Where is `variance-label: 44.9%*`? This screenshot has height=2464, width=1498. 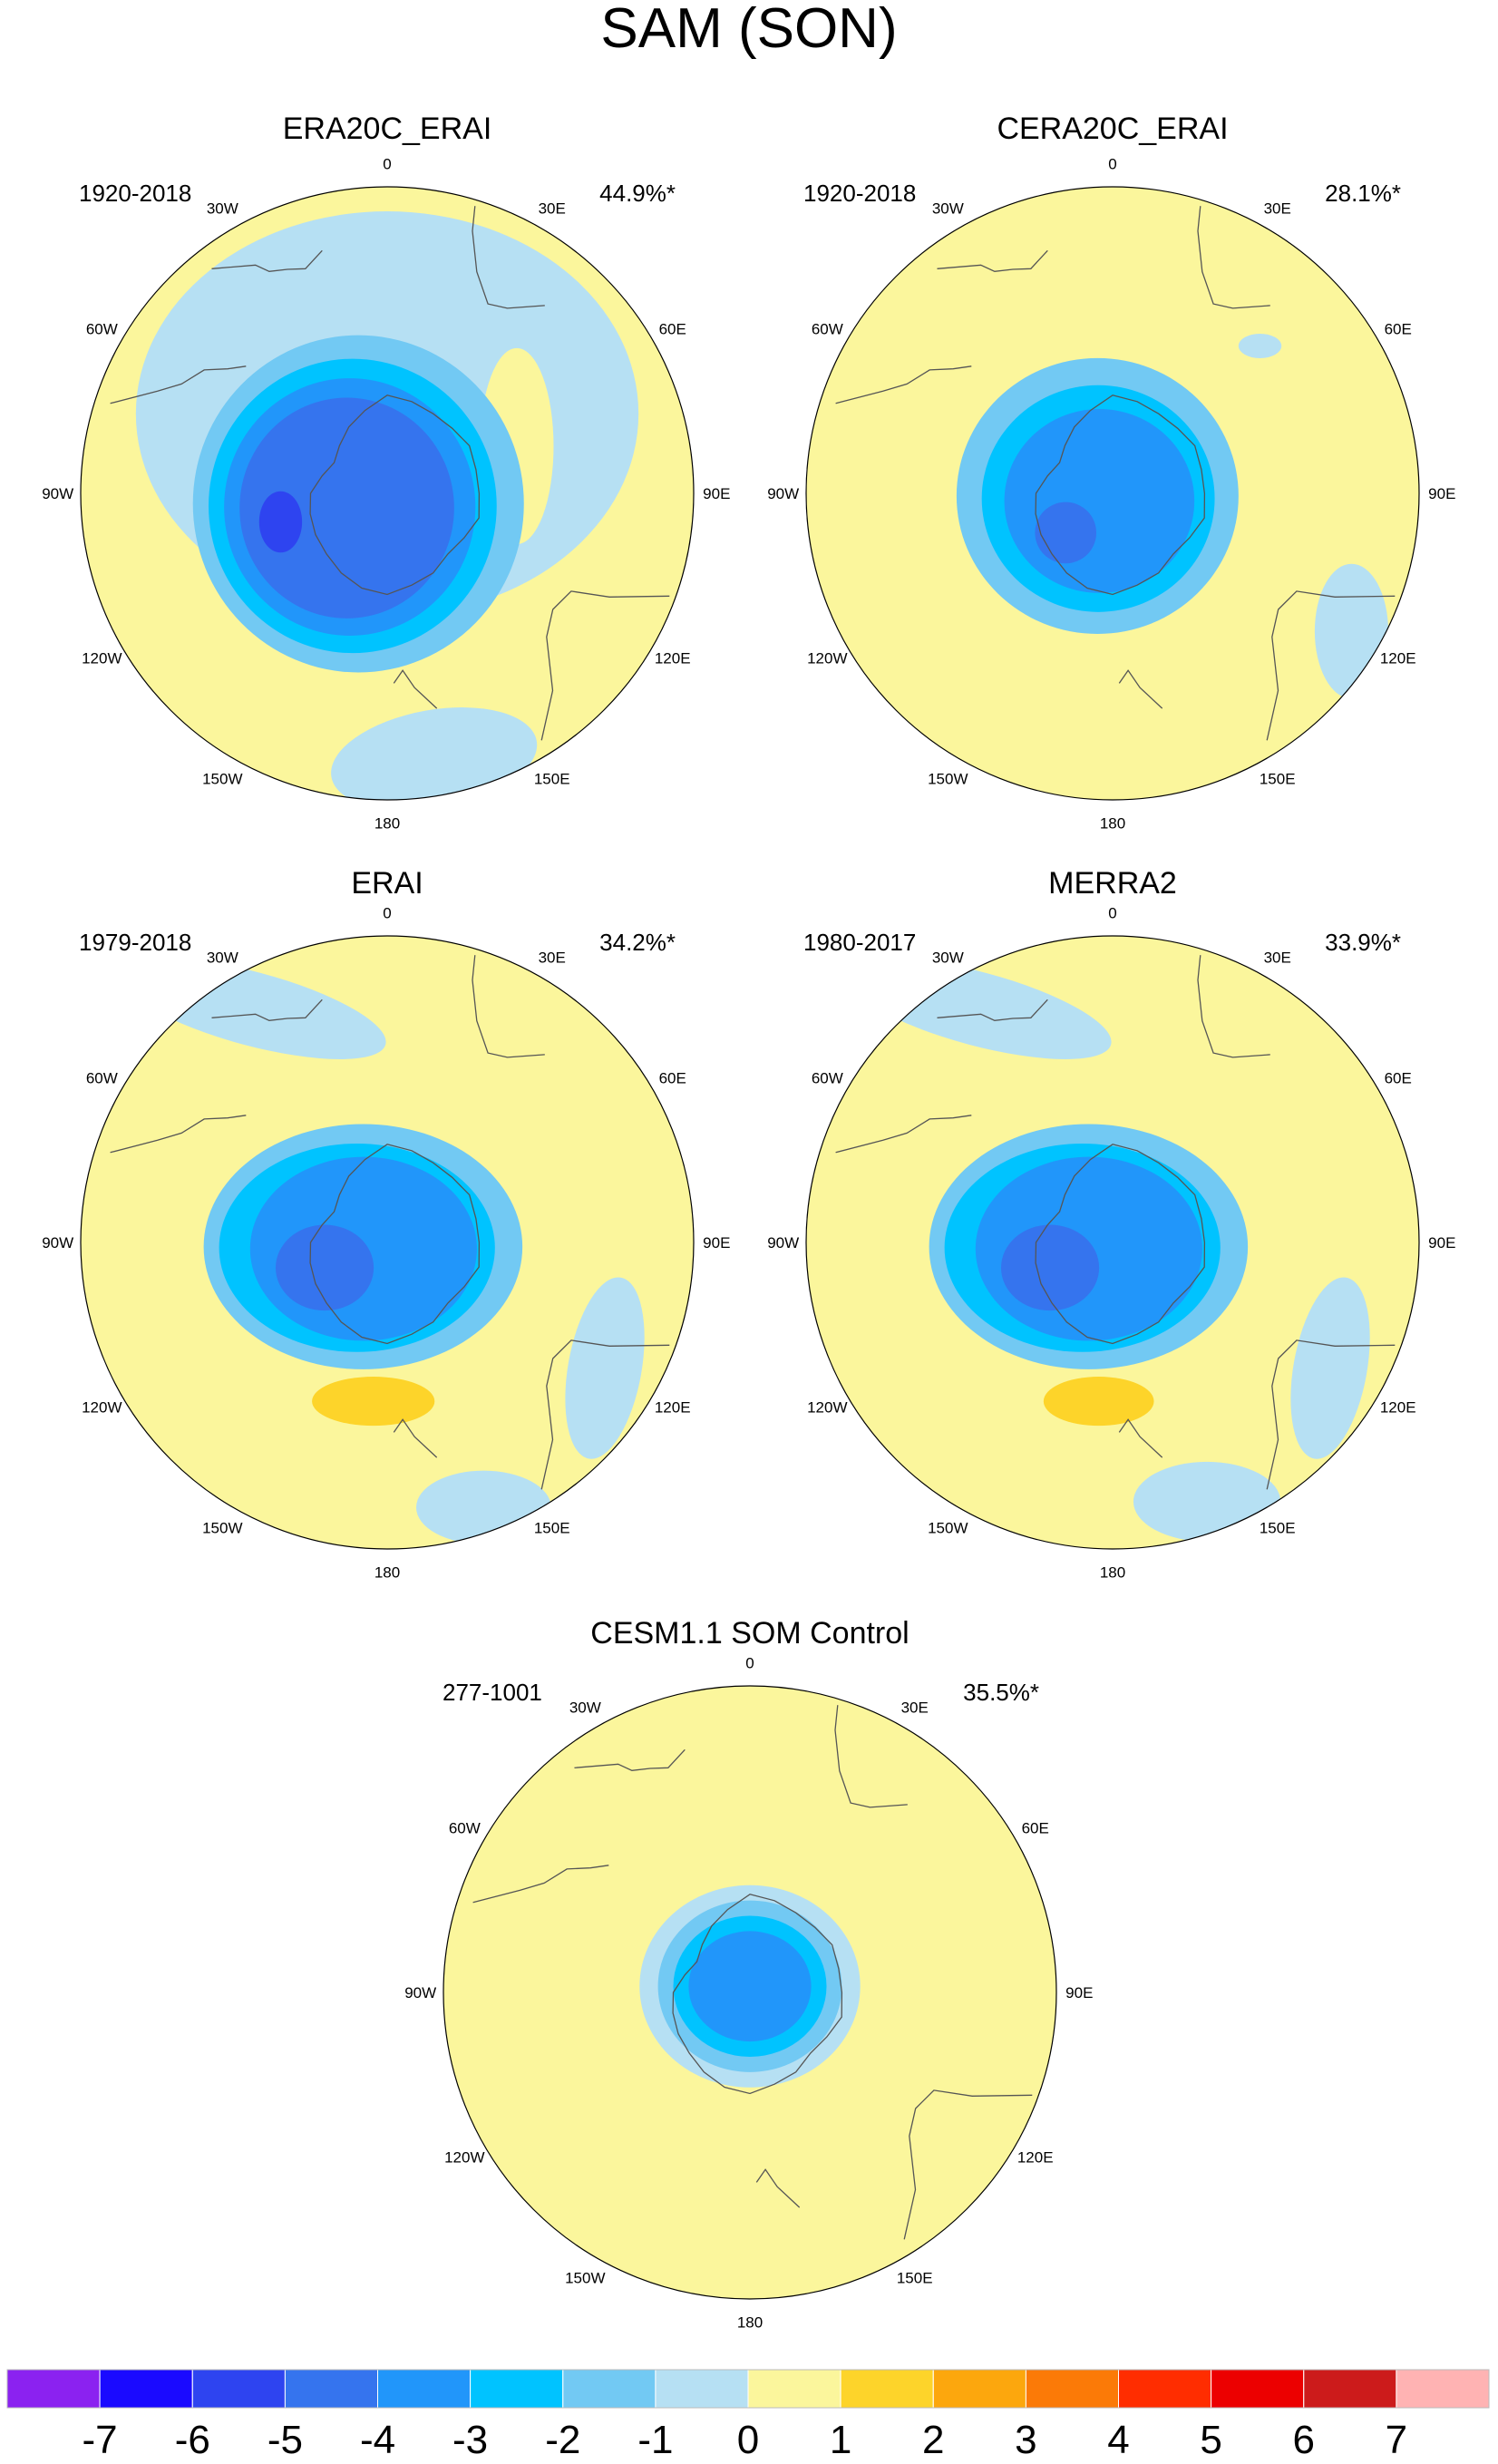 variance-label: 44.9%* is located at coordinates (637, 193).